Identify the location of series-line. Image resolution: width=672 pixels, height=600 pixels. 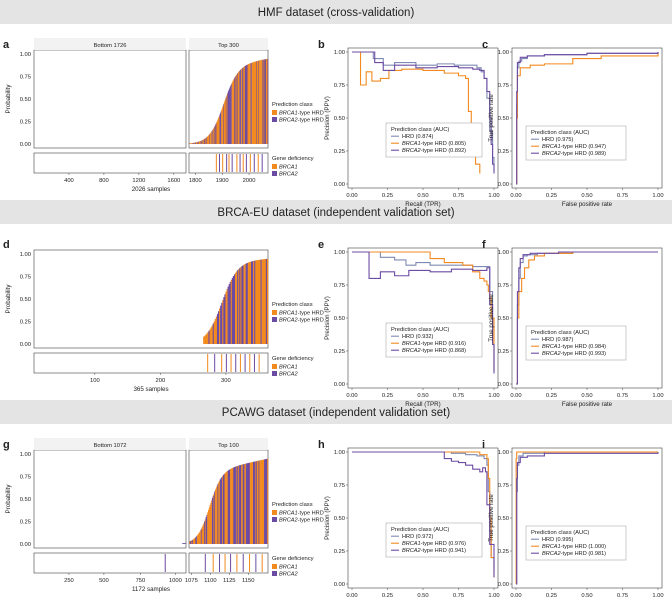
(423, 311).